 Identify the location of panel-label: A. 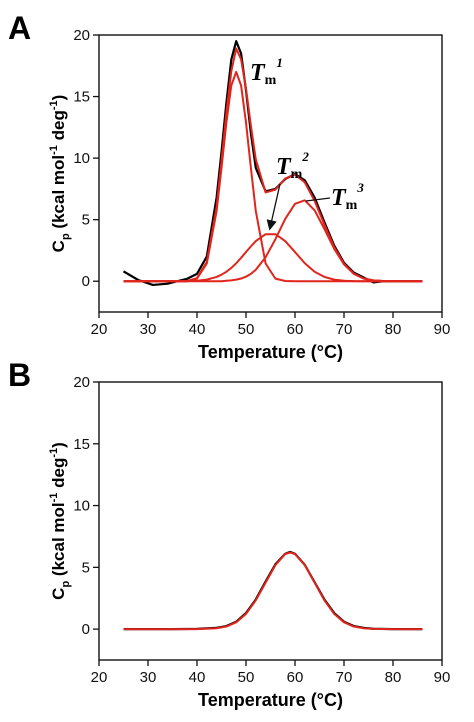
(19, 28).